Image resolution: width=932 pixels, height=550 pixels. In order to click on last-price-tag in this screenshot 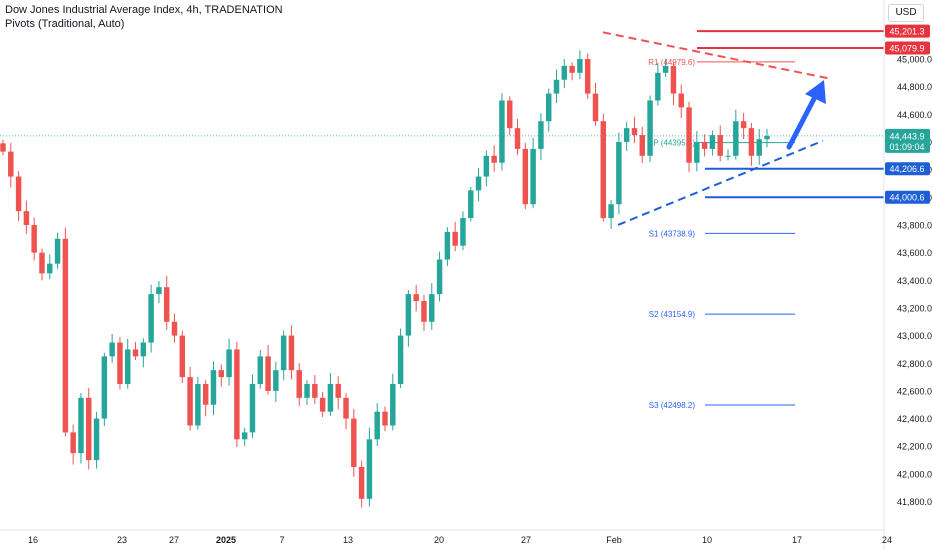, I will do `click(907, 140)`.